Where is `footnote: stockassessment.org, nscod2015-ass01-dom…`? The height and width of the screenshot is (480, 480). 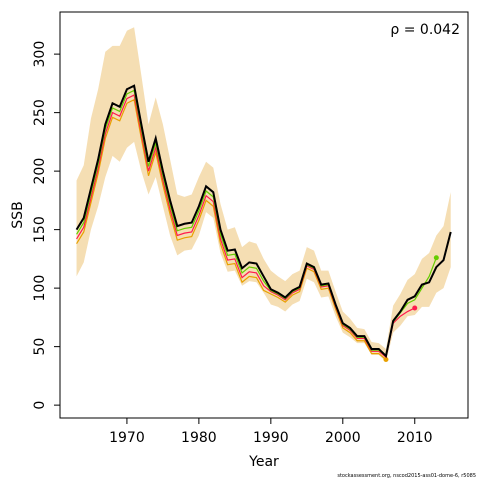
footnote: stockassessment.org, nscod2015-ass01-dom… is located at coordinates (406, 476).